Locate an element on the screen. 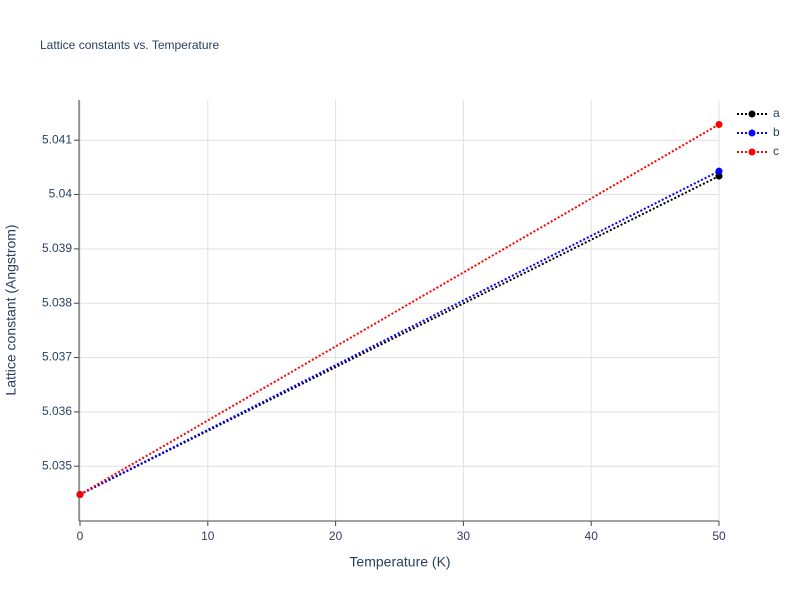 The height and width of the screenshot is (600, 800). x-tick-label: 40 is located at coordinates (592, 536).